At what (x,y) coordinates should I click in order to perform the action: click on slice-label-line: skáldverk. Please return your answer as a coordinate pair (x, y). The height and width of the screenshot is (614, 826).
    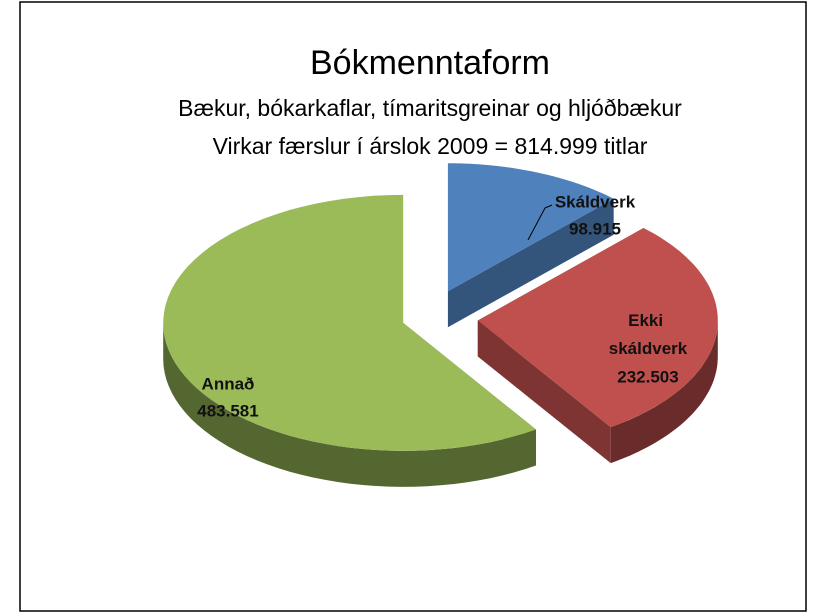
    Looking at the image, I should click on (648, 348).